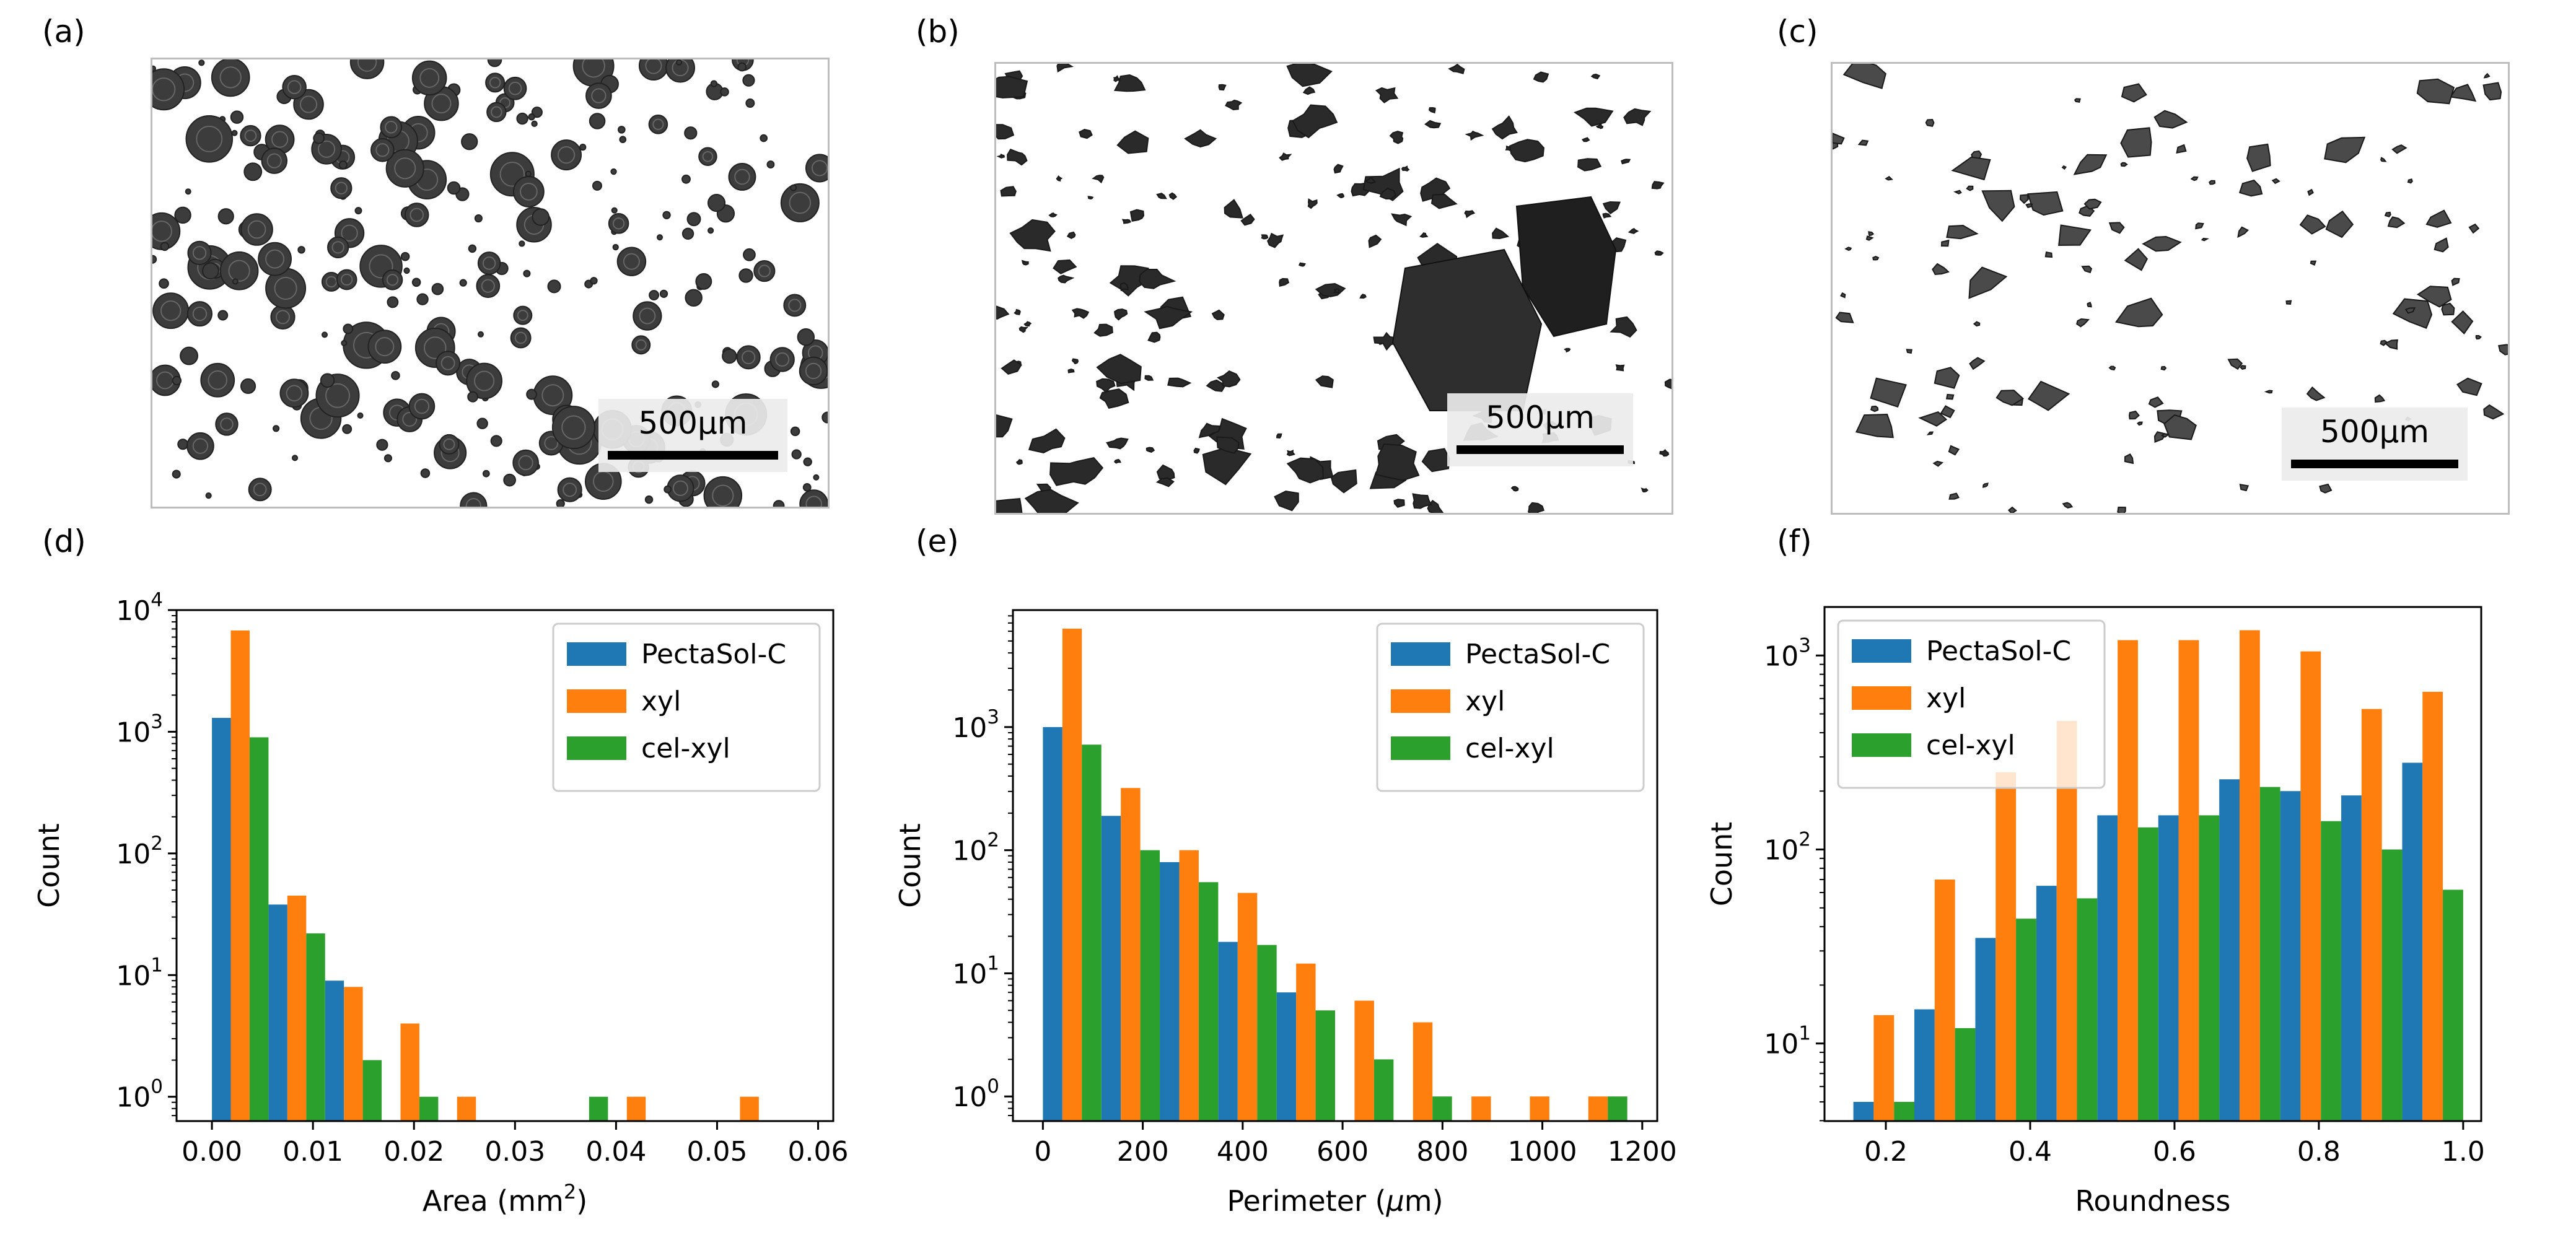 The width and height of the screenshot is (2576, 1240). Describe the element at coordinates (1787, 848) in the screenshot. I see `y-tick-label: 102` at that location.